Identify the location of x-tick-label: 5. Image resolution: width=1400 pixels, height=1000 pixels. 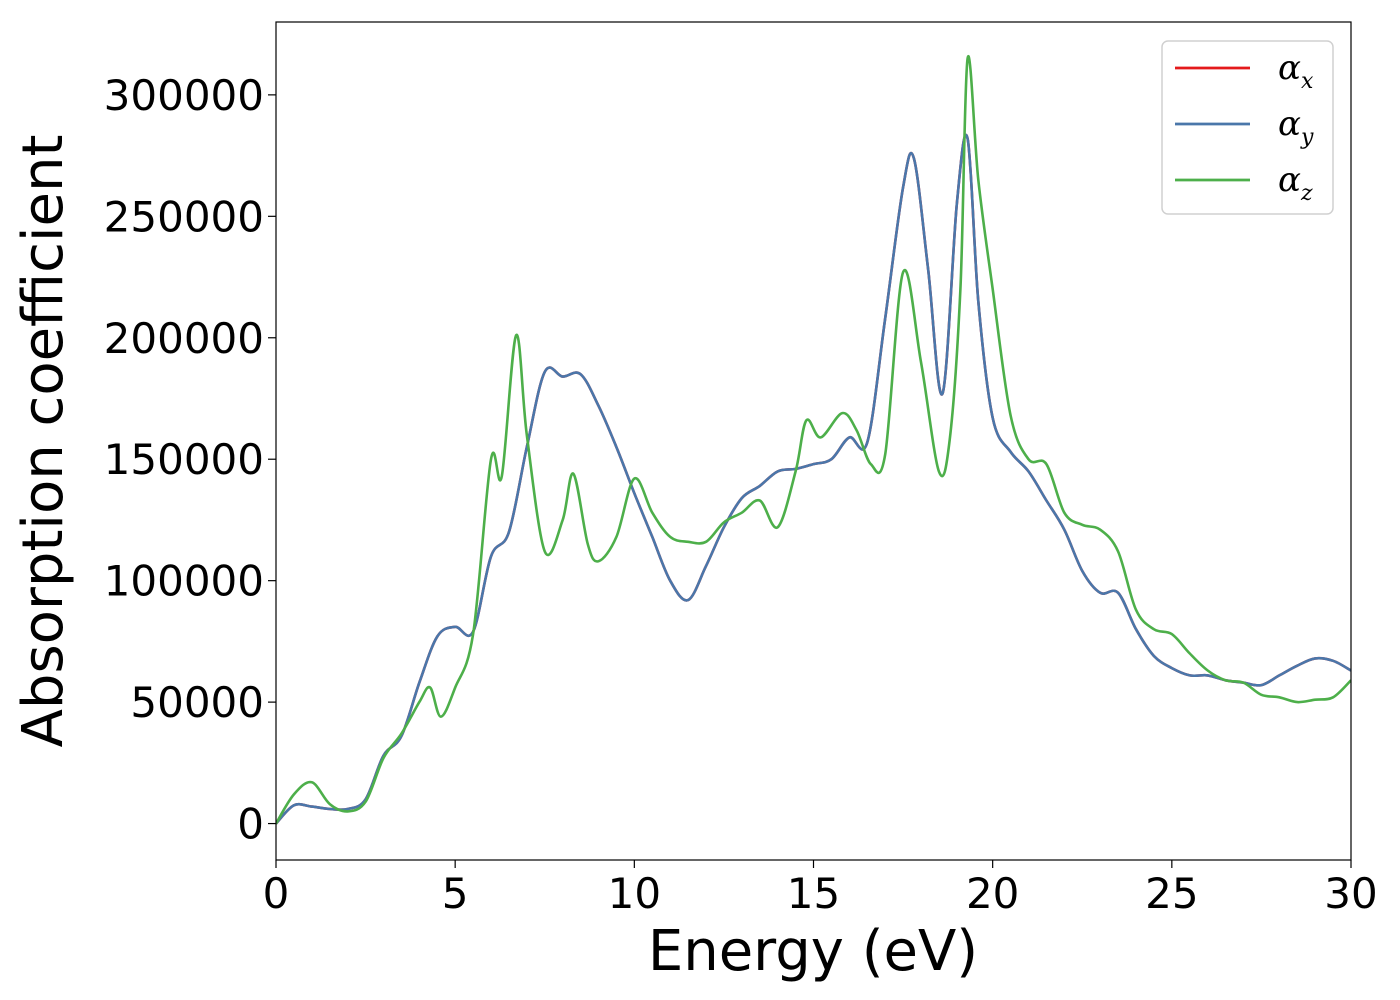
(455, 893).